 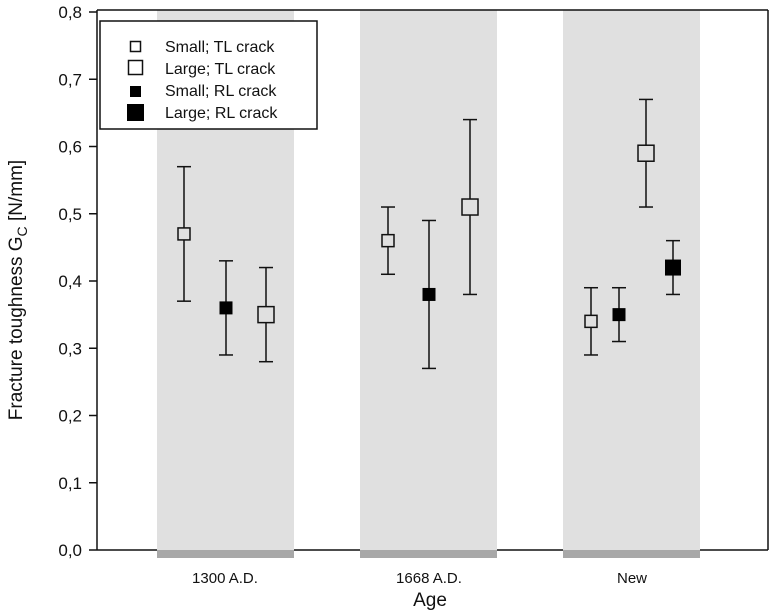 I want to click on legend-marker-filled-small, so click(x=135, y=91).